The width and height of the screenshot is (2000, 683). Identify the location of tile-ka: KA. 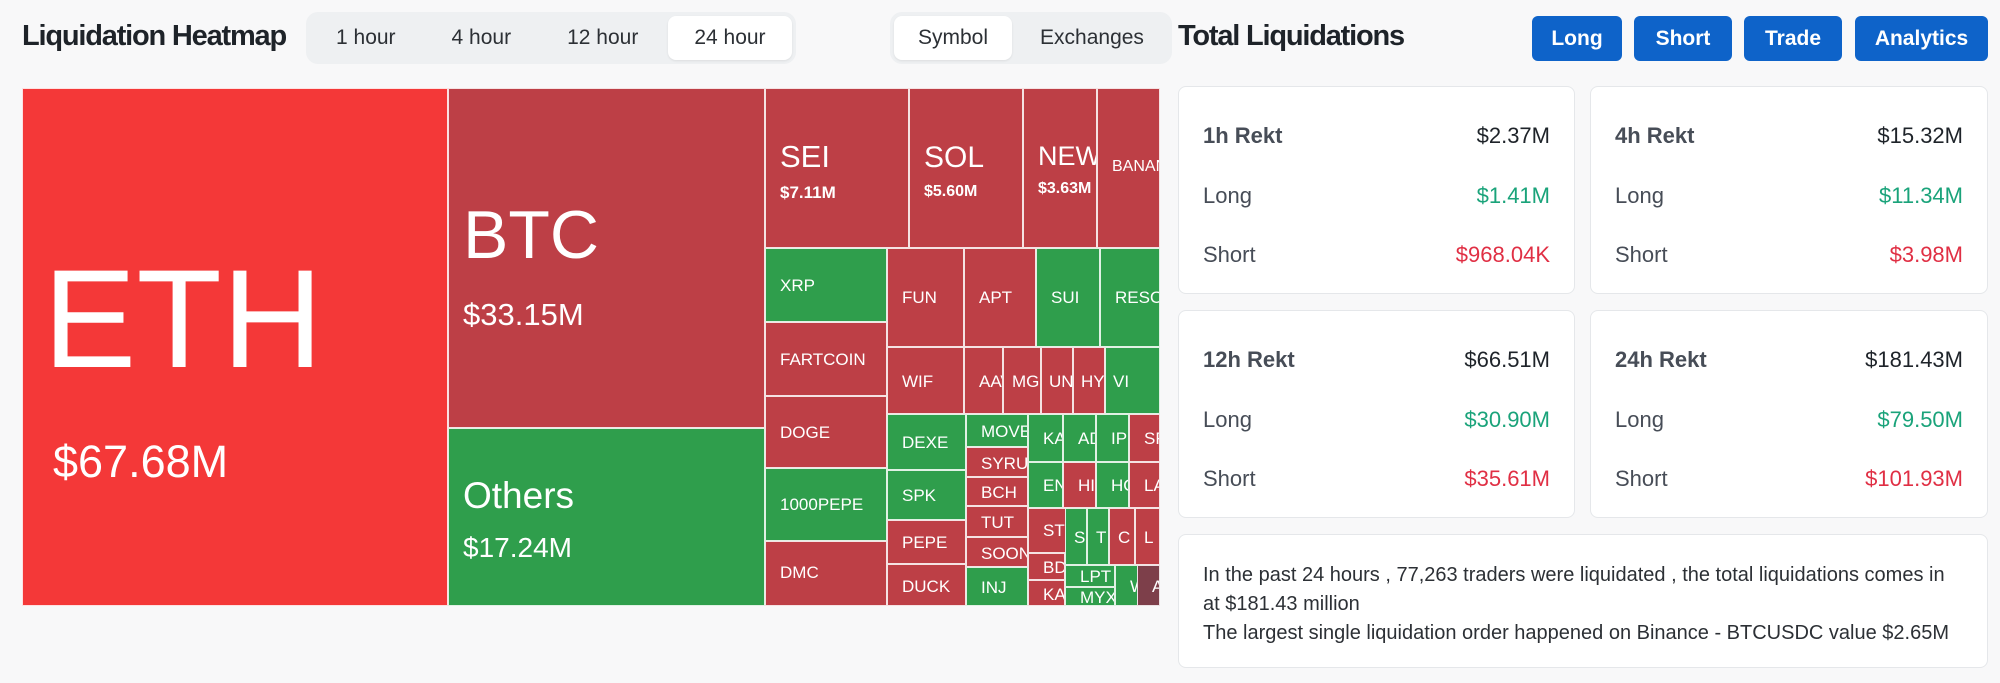
(1045, 438).